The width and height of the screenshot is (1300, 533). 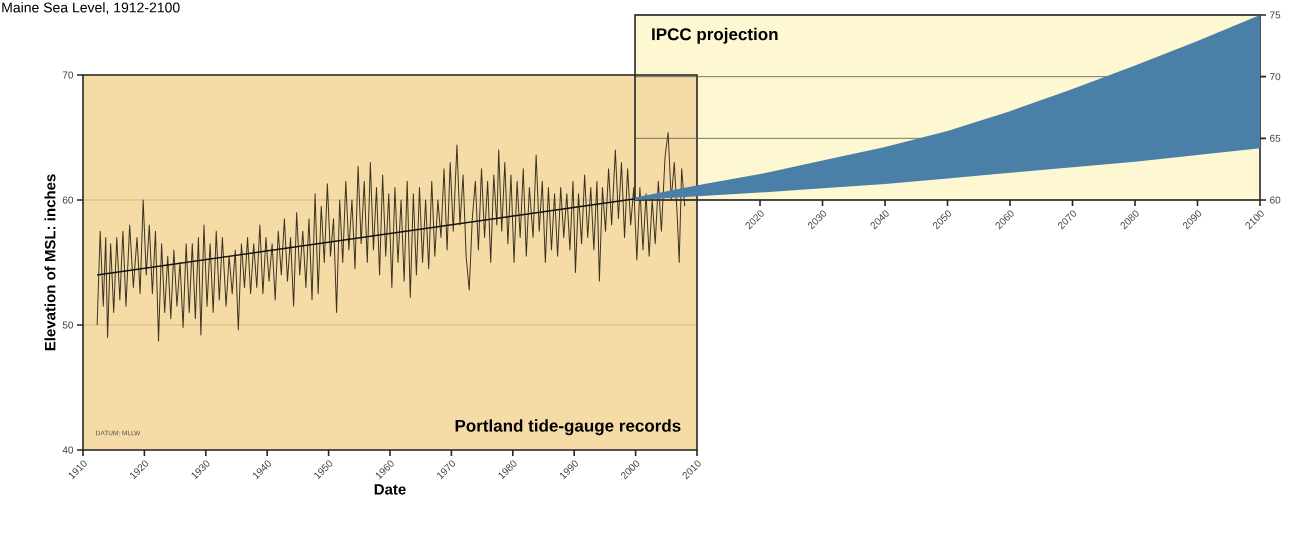 What do you see at coordinates (68, 450) in the screenshot?
I see `y-tick-label: 40` at bounding box center [68, 450].